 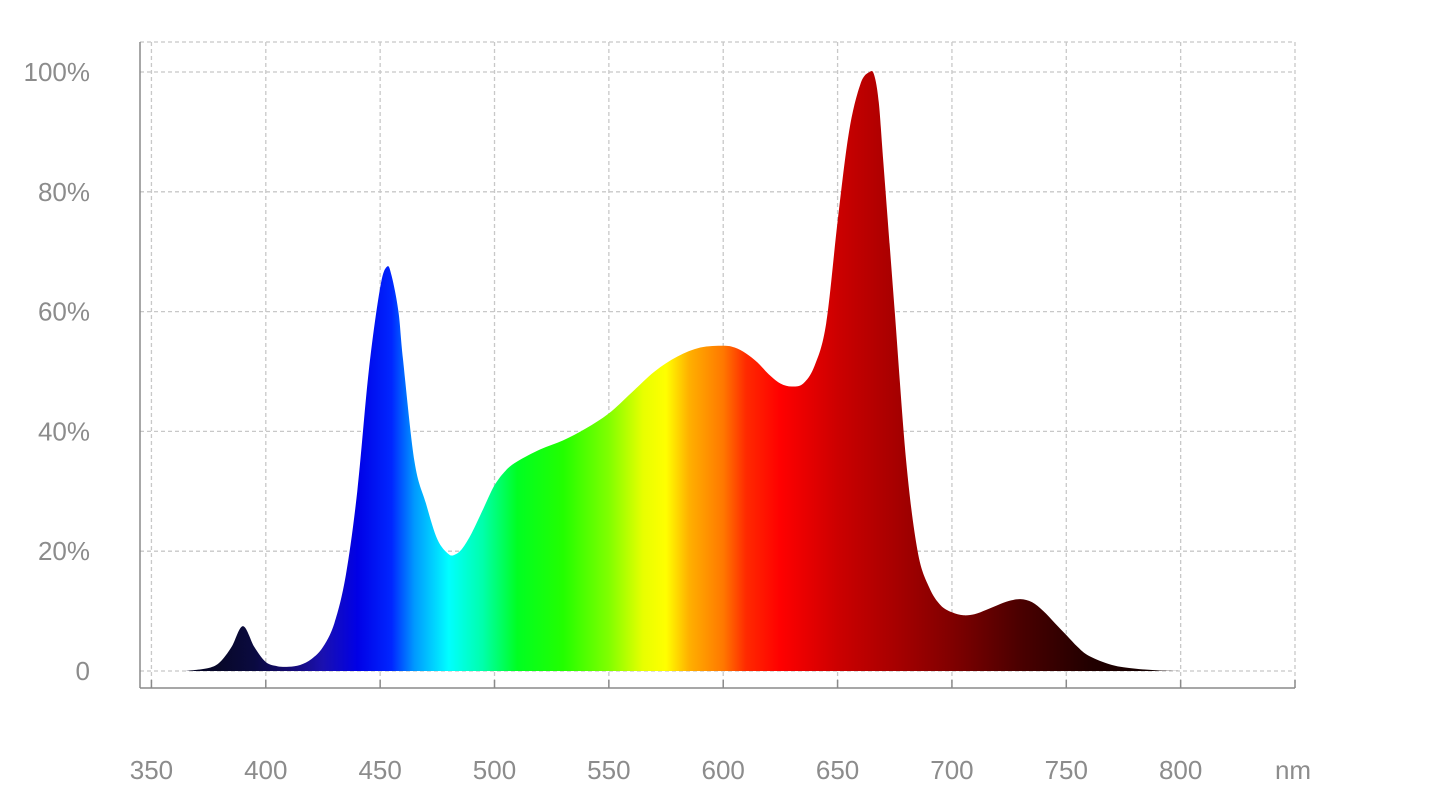 I want to click on x-tick-label: 650, so click(x=837, y=770).